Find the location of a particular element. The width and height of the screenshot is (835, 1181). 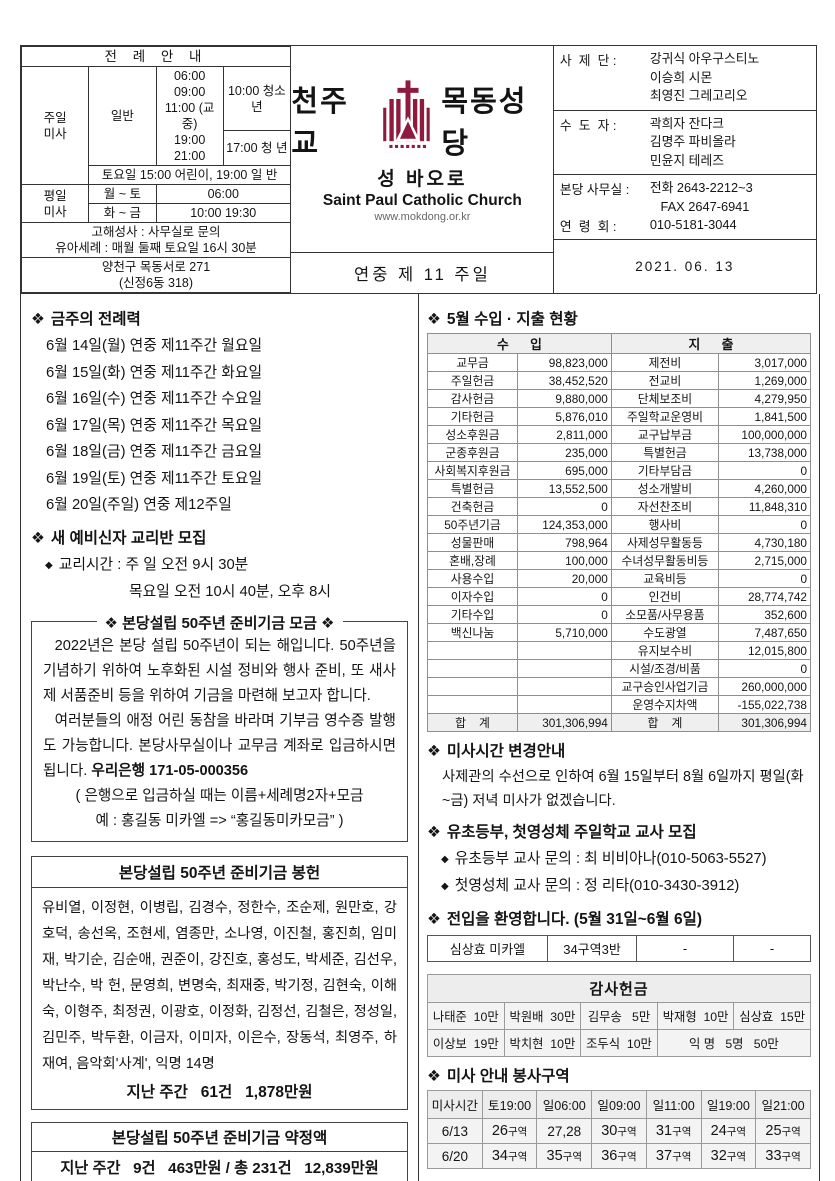

finance-cell: 교무금 is located at coordinates (472, 363).